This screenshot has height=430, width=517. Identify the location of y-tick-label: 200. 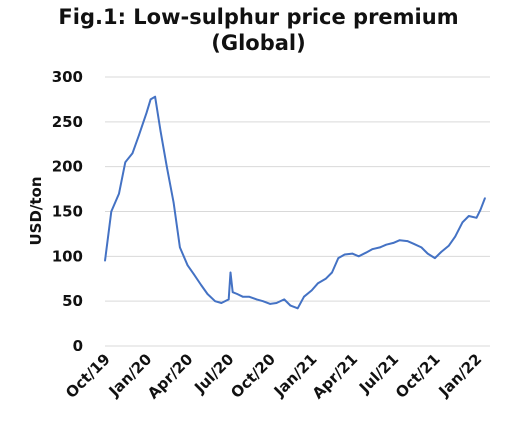
(67, 167).